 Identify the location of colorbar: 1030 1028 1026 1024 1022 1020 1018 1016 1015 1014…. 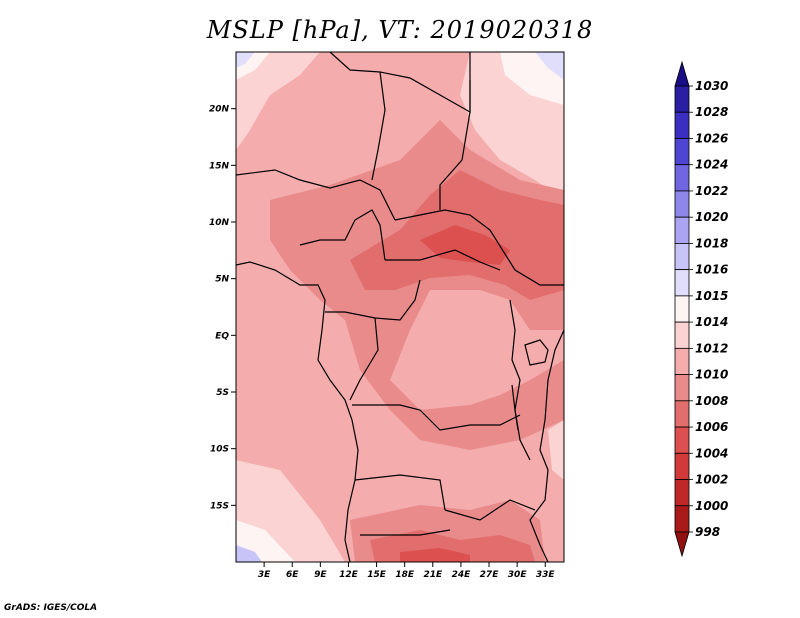
(701, 309).